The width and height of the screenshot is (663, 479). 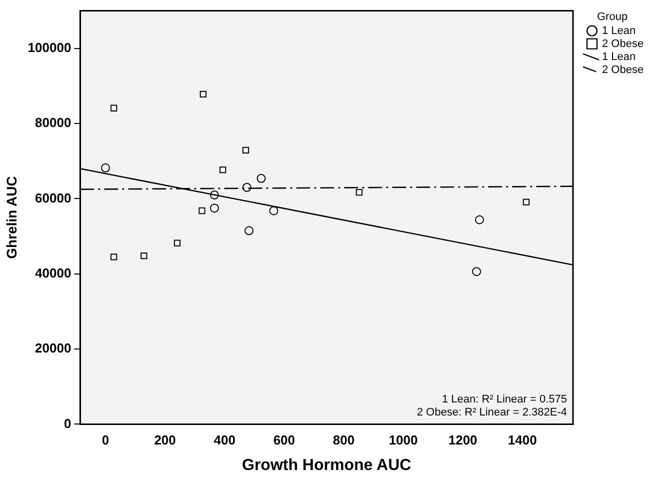 I want to click on annotation: 1 Lean: R² Linear = 0.575, so click(x=504, y=400).